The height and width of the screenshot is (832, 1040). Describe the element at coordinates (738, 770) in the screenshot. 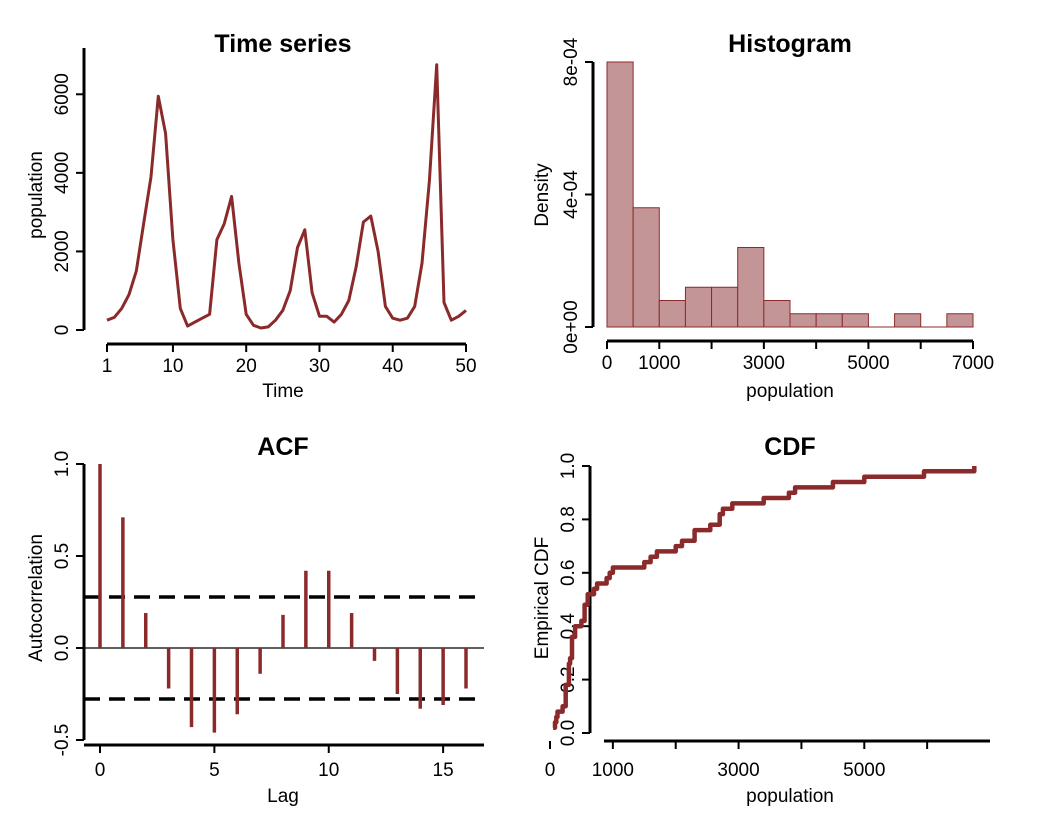

I see `cdf-x-tick-label: 3000` at that location.